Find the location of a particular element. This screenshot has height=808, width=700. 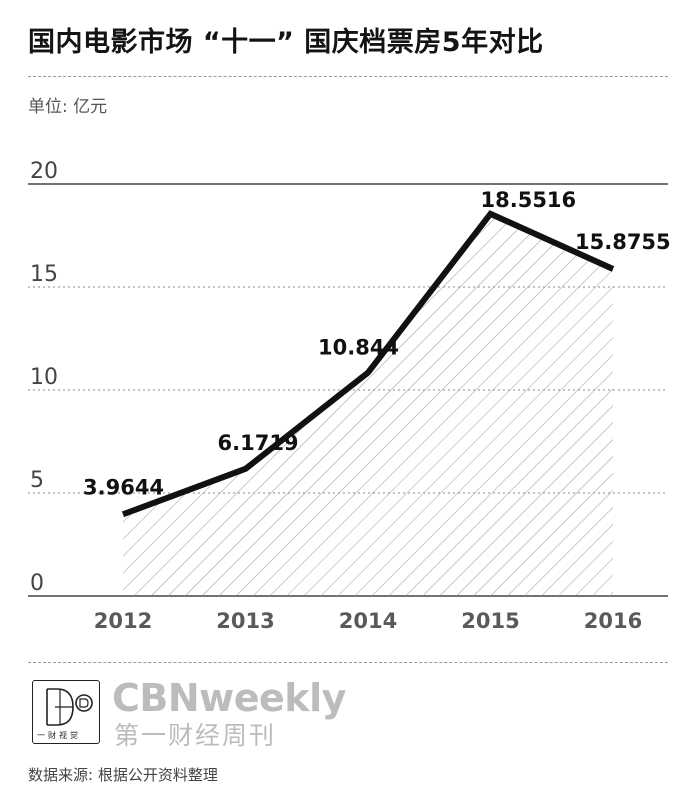

data-label: 6.1719 is located at coordinates (258, 443).